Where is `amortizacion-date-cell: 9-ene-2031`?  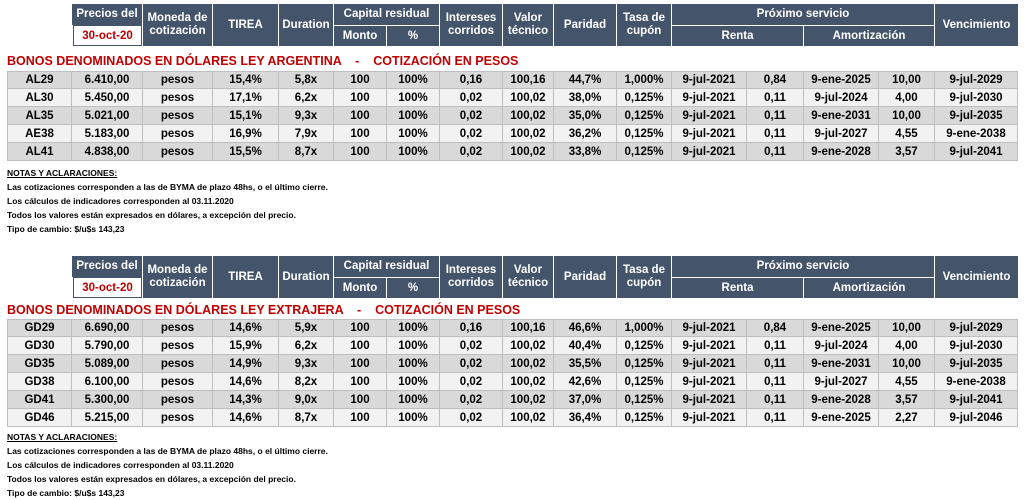 amortizacion-date-cell: 9-ene-2031 is located at coordinates (841, 364).